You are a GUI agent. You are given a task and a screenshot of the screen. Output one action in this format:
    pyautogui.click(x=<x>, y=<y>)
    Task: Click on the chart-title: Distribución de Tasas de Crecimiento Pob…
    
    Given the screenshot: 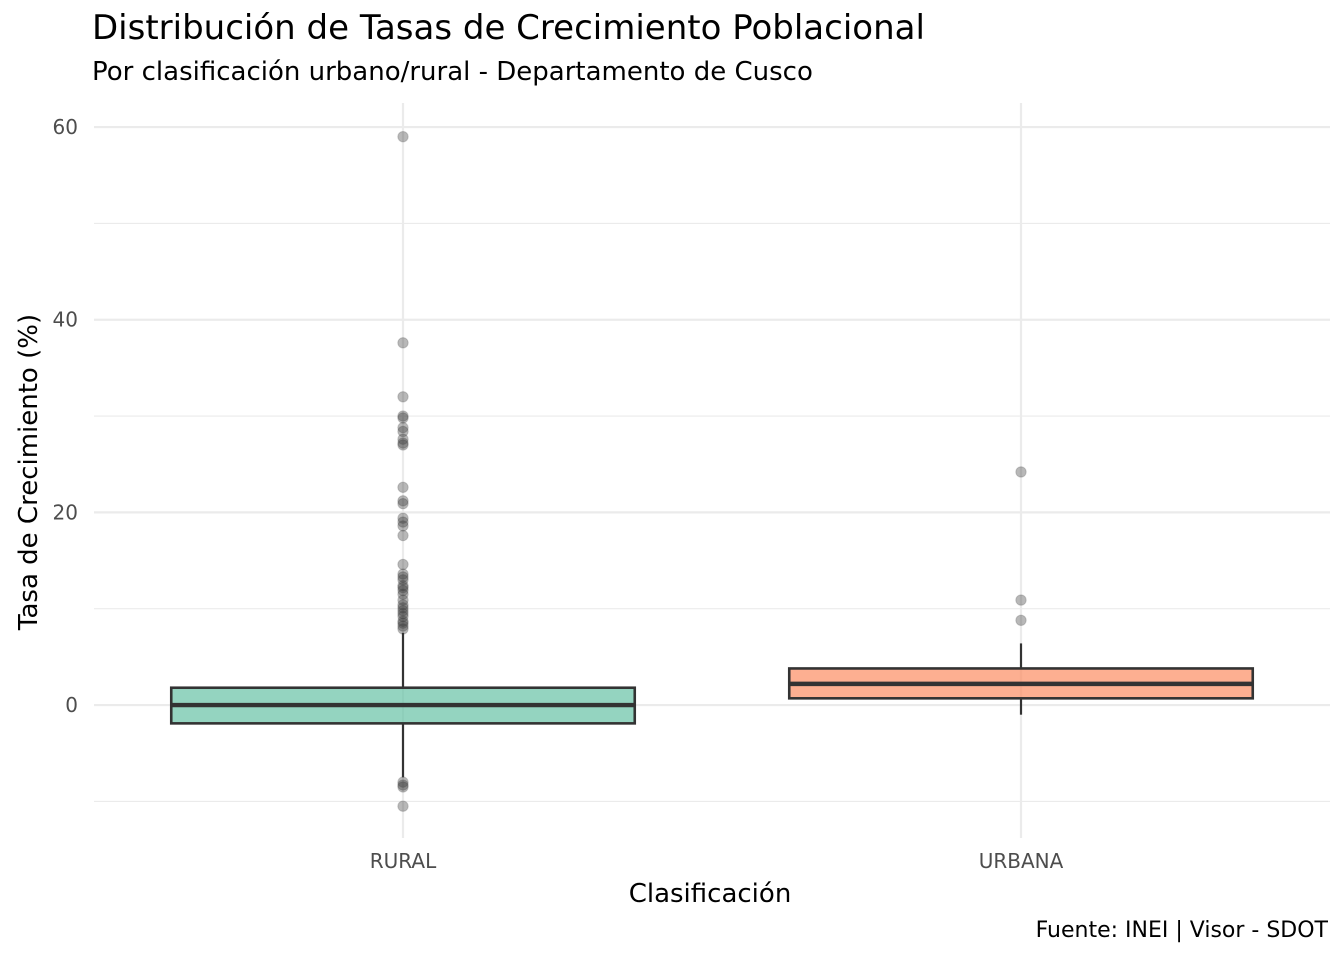 What is the action you would take?
    pyautogui.click(x=508, y=28)
    